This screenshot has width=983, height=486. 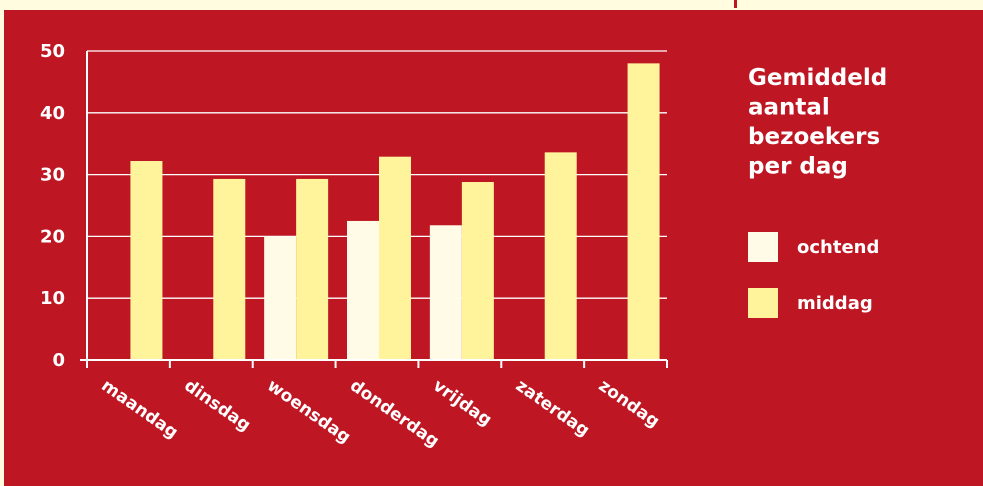 What do you see at coordinates (552, 408) in the screenshot?
I see `x-tick-label-zaterdag: zaterdag` at bounding box center [552, 408].